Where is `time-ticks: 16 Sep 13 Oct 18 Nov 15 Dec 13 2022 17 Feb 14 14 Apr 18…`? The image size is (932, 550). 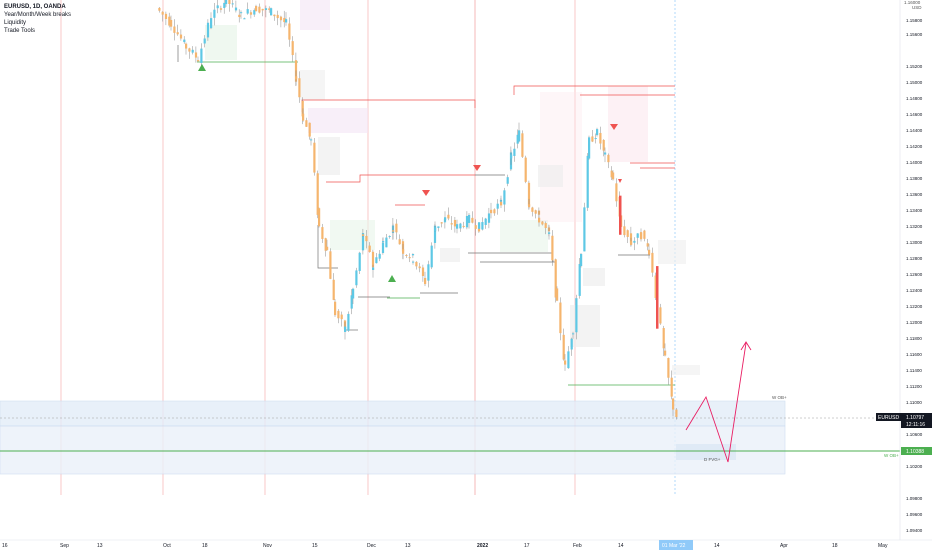 time-ticks: 16 Sep 13 Oct 18 Nov 15 Dec 13 2022 17 Feb 14 14 Apr 18… is located at coordinates (445, 546).